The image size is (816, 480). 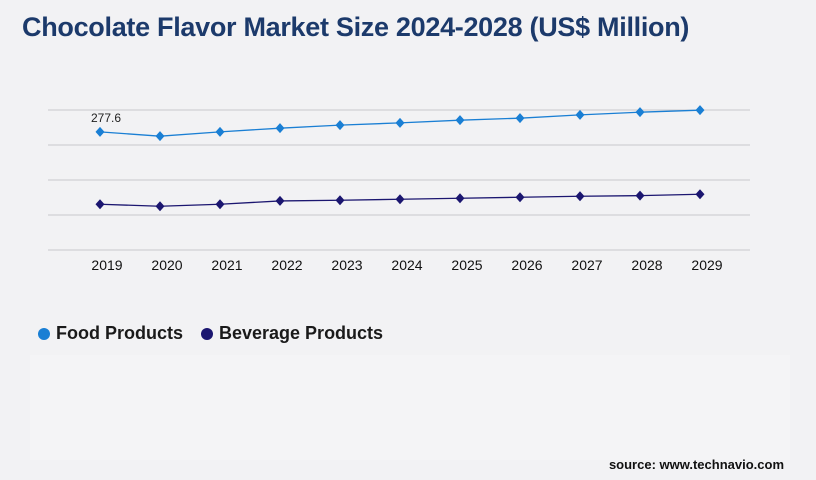 I want to click on x-tick-label: 2019, so click(x=106, y=265).